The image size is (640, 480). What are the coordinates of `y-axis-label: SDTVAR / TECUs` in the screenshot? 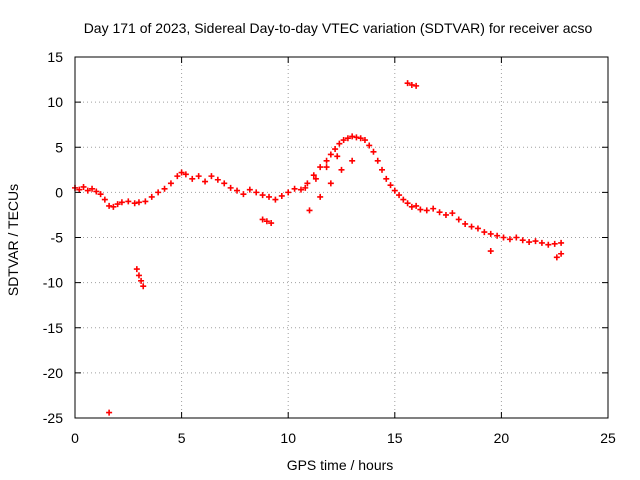 It's located at (13, 240).